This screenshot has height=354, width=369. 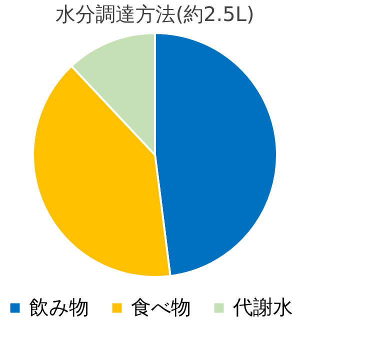 What do you see at coordinates (155, 14) in the screenshot?
I see `chart-title: 水分調達方法(約2.5L)` at bounding box center [155, 14].